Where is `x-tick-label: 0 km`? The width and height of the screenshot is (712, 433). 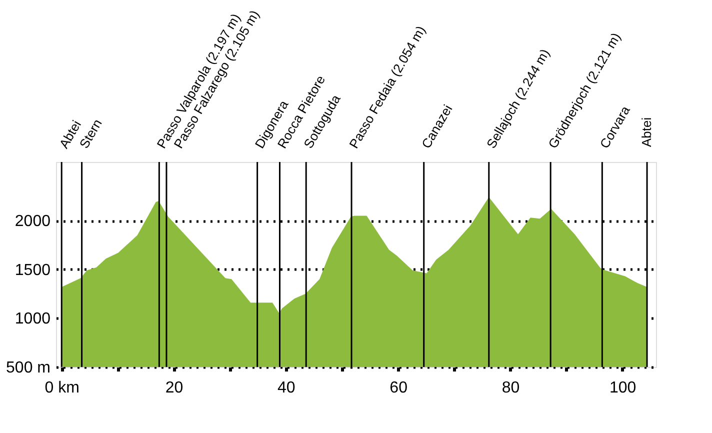
x-tick-label: 0 km is located at coordinates (62, 388).